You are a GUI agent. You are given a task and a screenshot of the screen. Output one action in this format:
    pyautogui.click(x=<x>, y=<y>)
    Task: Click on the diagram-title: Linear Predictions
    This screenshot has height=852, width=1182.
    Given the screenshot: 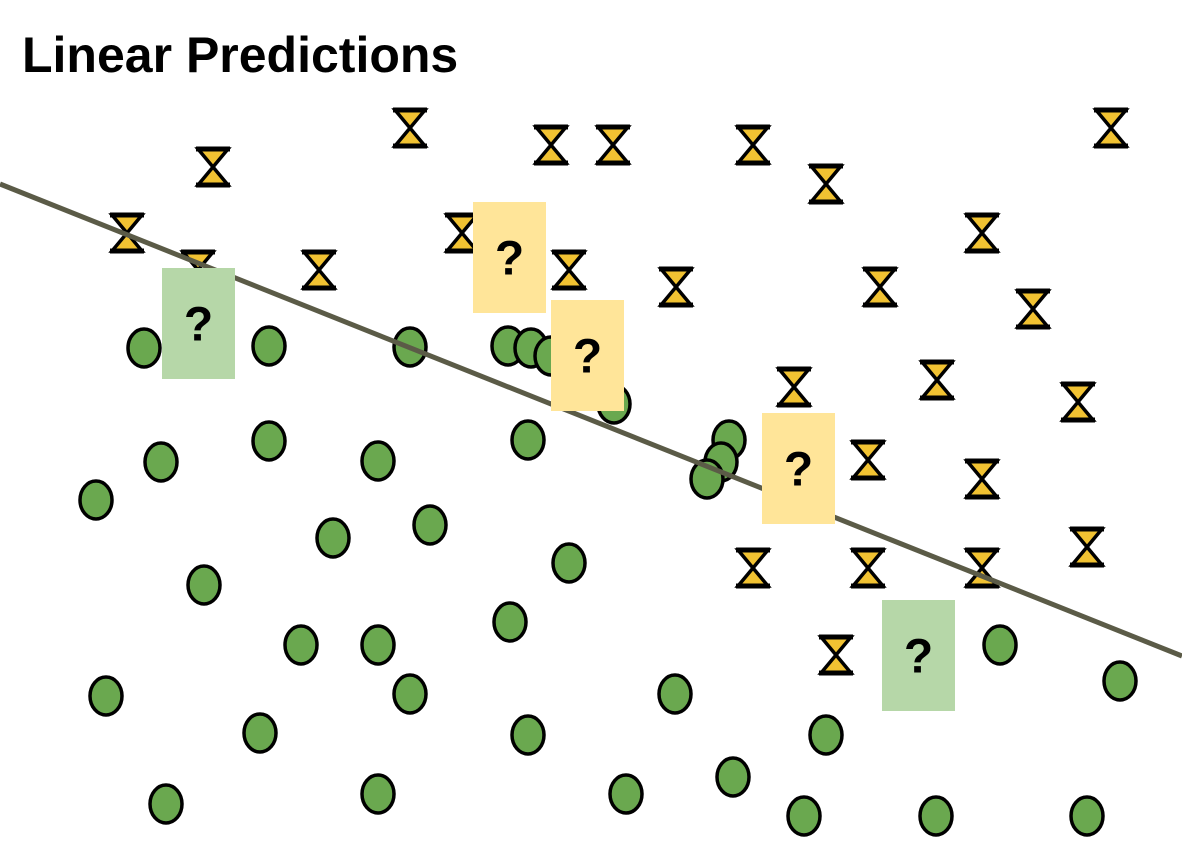 What is the action you would take?
    pyautogui.click(x=240, y=55)
    